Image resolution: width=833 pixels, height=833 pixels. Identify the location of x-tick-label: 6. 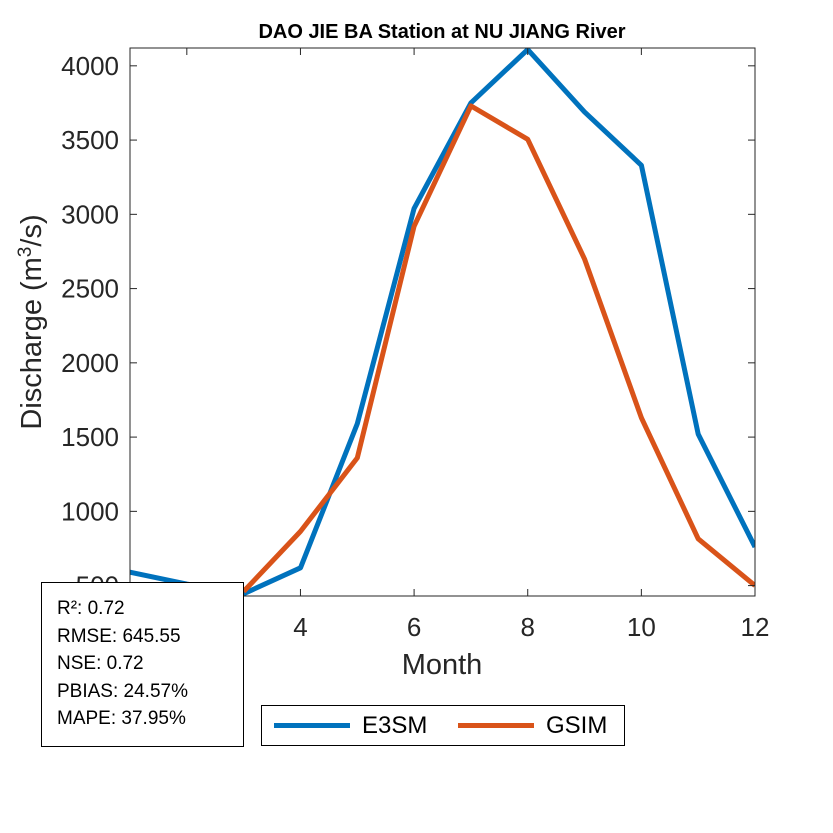
(414, 627).